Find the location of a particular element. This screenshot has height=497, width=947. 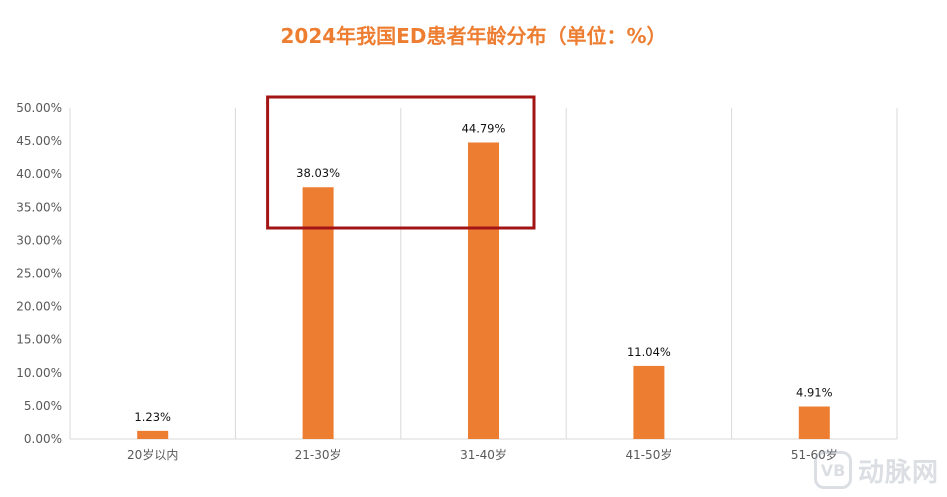

y-tick-label: 10.00% is located at coordinates (39, 373).